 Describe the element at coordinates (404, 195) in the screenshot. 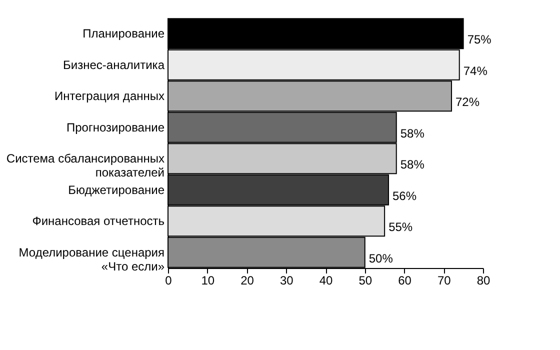

I see `data-label: 56%` at that location.